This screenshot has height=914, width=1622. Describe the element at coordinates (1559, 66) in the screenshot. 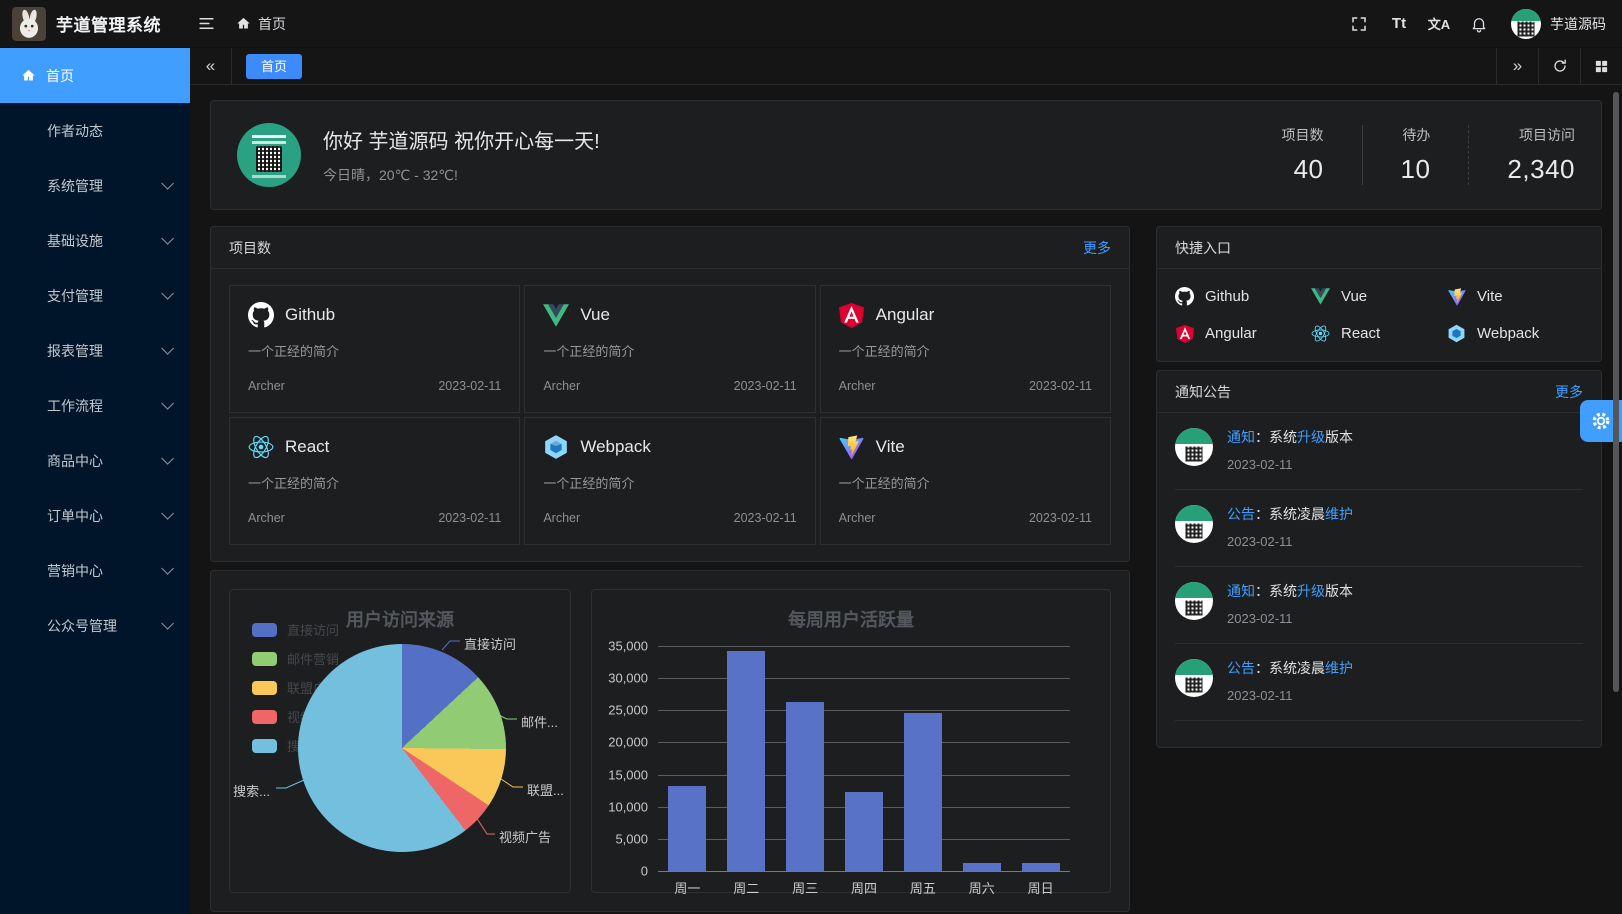

I see `refresh-icon` at that location.